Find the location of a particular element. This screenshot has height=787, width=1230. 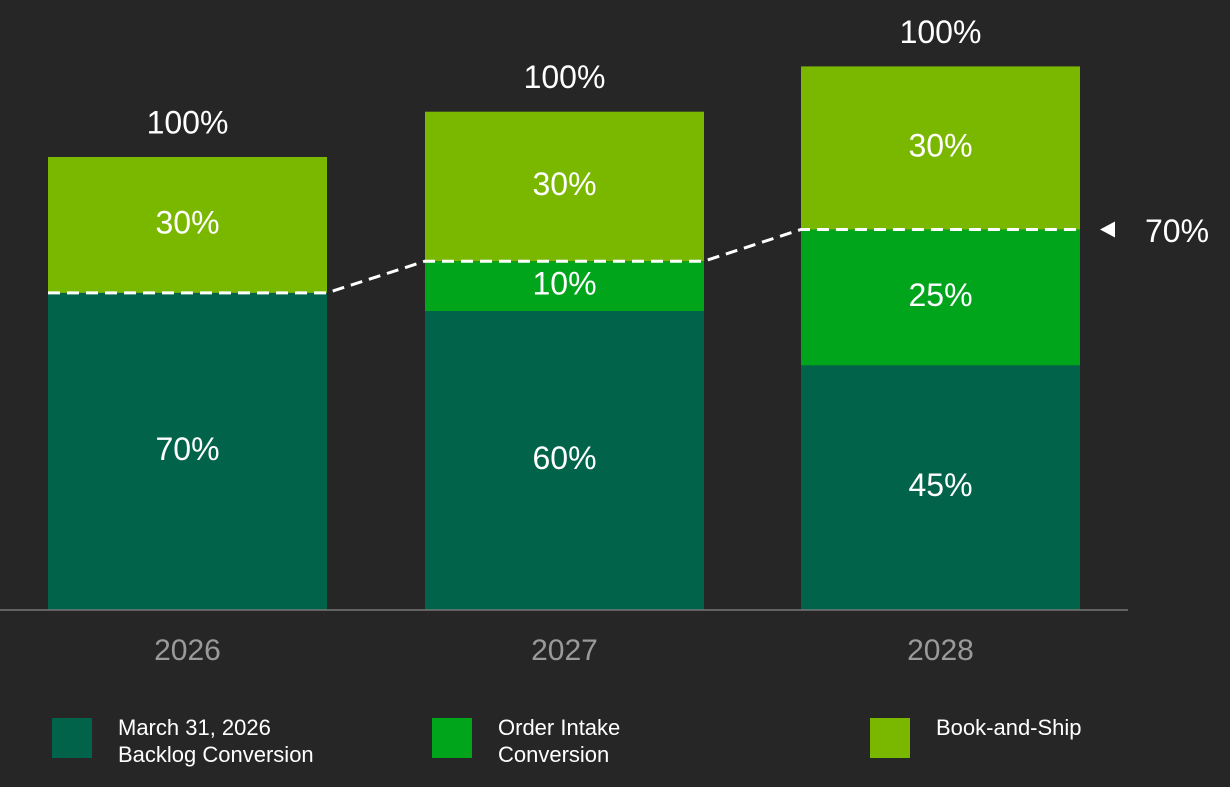

annotation-label: 70% is located at coordinates (1177, 231).